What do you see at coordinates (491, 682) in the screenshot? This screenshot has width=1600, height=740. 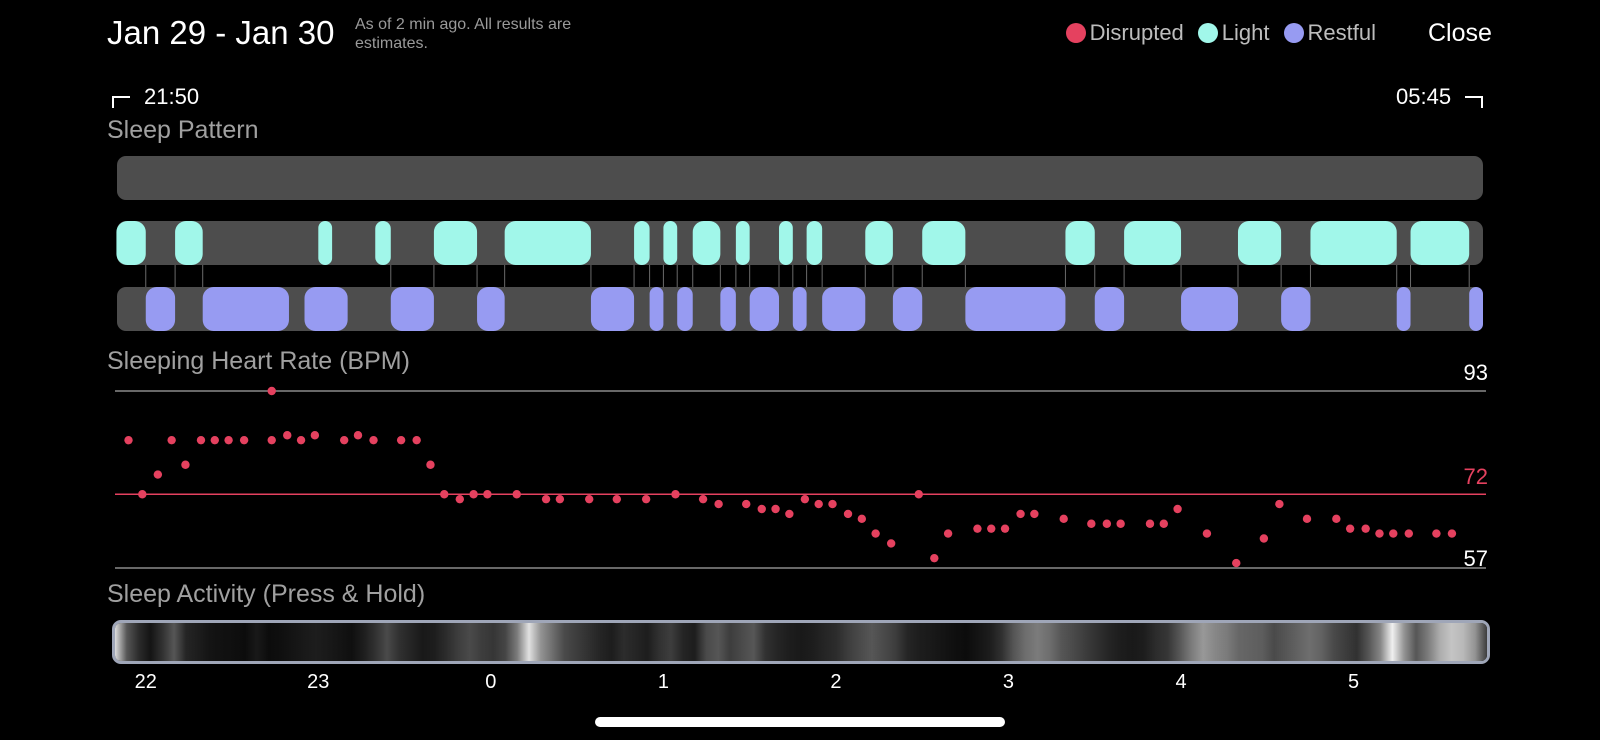 I see `hour-tick-label: 0` at bounding box center [491, 682].